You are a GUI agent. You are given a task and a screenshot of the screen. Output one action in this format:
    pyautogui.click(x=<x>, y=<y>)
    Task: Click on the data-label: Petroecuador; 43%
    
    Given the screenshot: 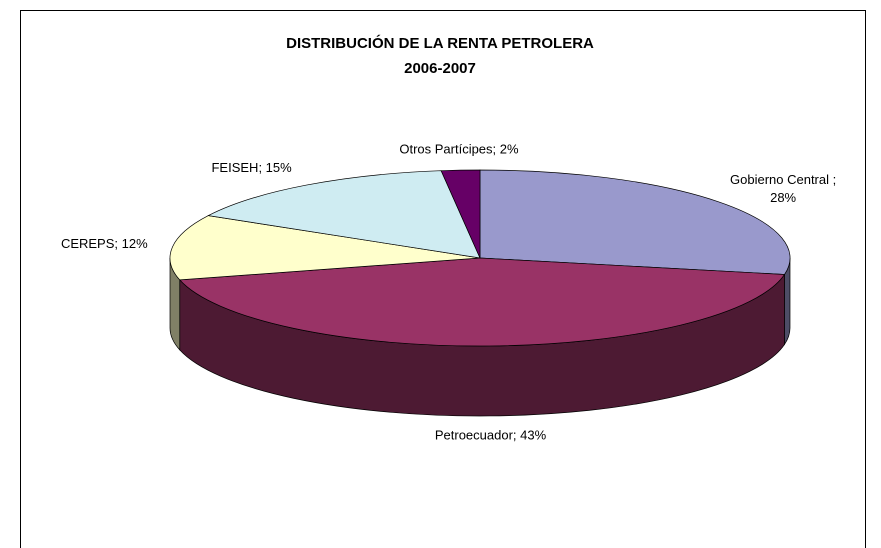 What is the action you would take?
    pyautogui.click(x=491, y=434)
    